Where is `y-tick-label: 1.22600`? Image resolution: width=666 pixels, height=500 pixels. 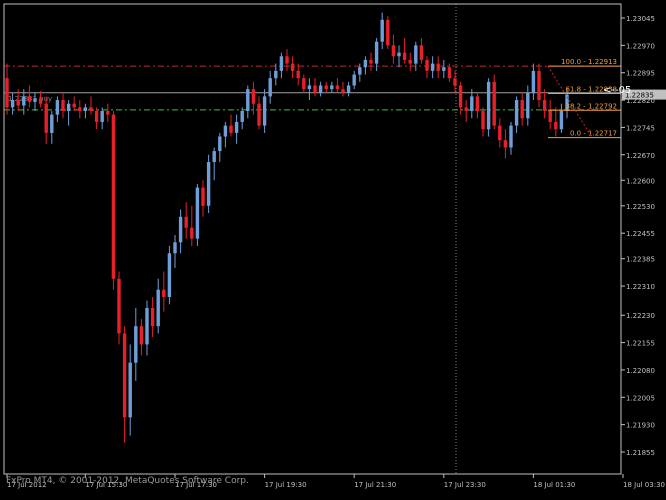
y-tick-label: 1.22600 is located at coordinates (640, 181).